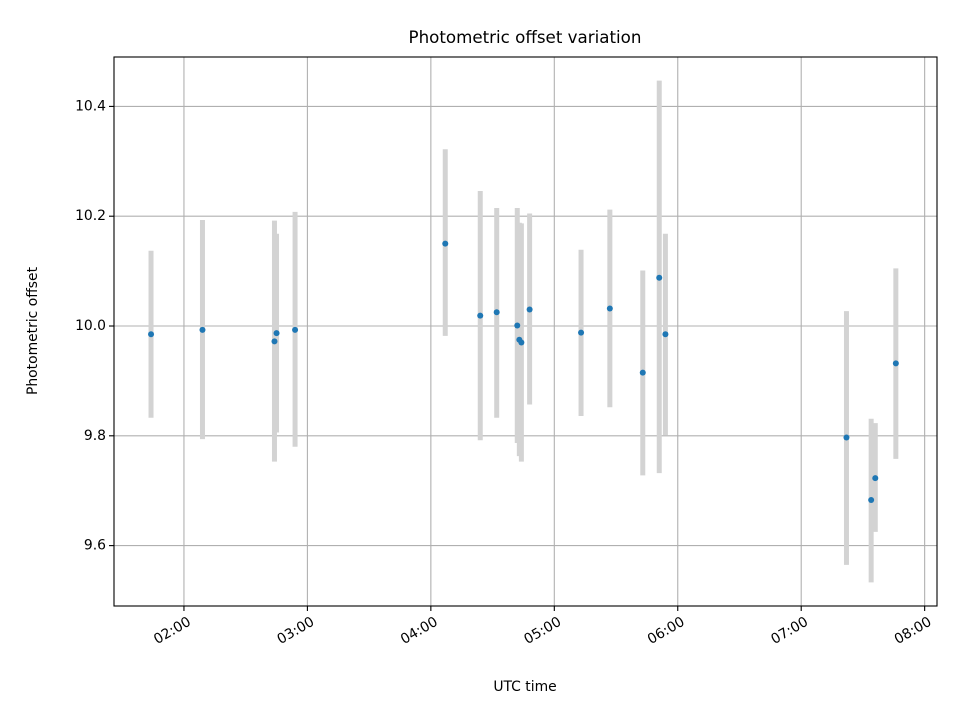 The width and height of the screenshot is (960, 720). I want to click on y-tick-label: 10.4, so click(90, 106).